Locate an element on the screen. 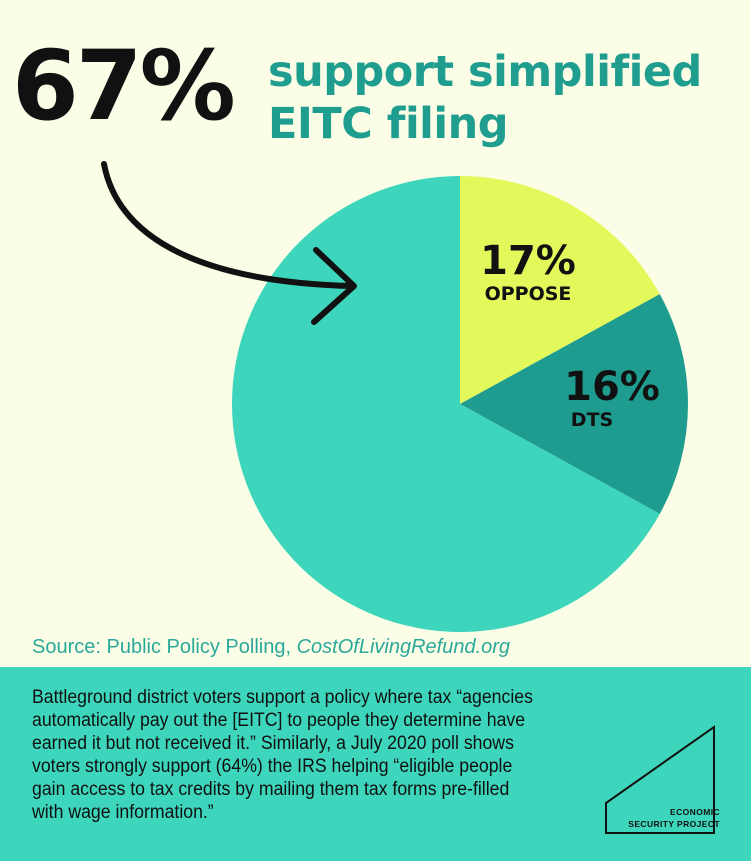  pie-slice-oppose is located at coordinates (560, 290).